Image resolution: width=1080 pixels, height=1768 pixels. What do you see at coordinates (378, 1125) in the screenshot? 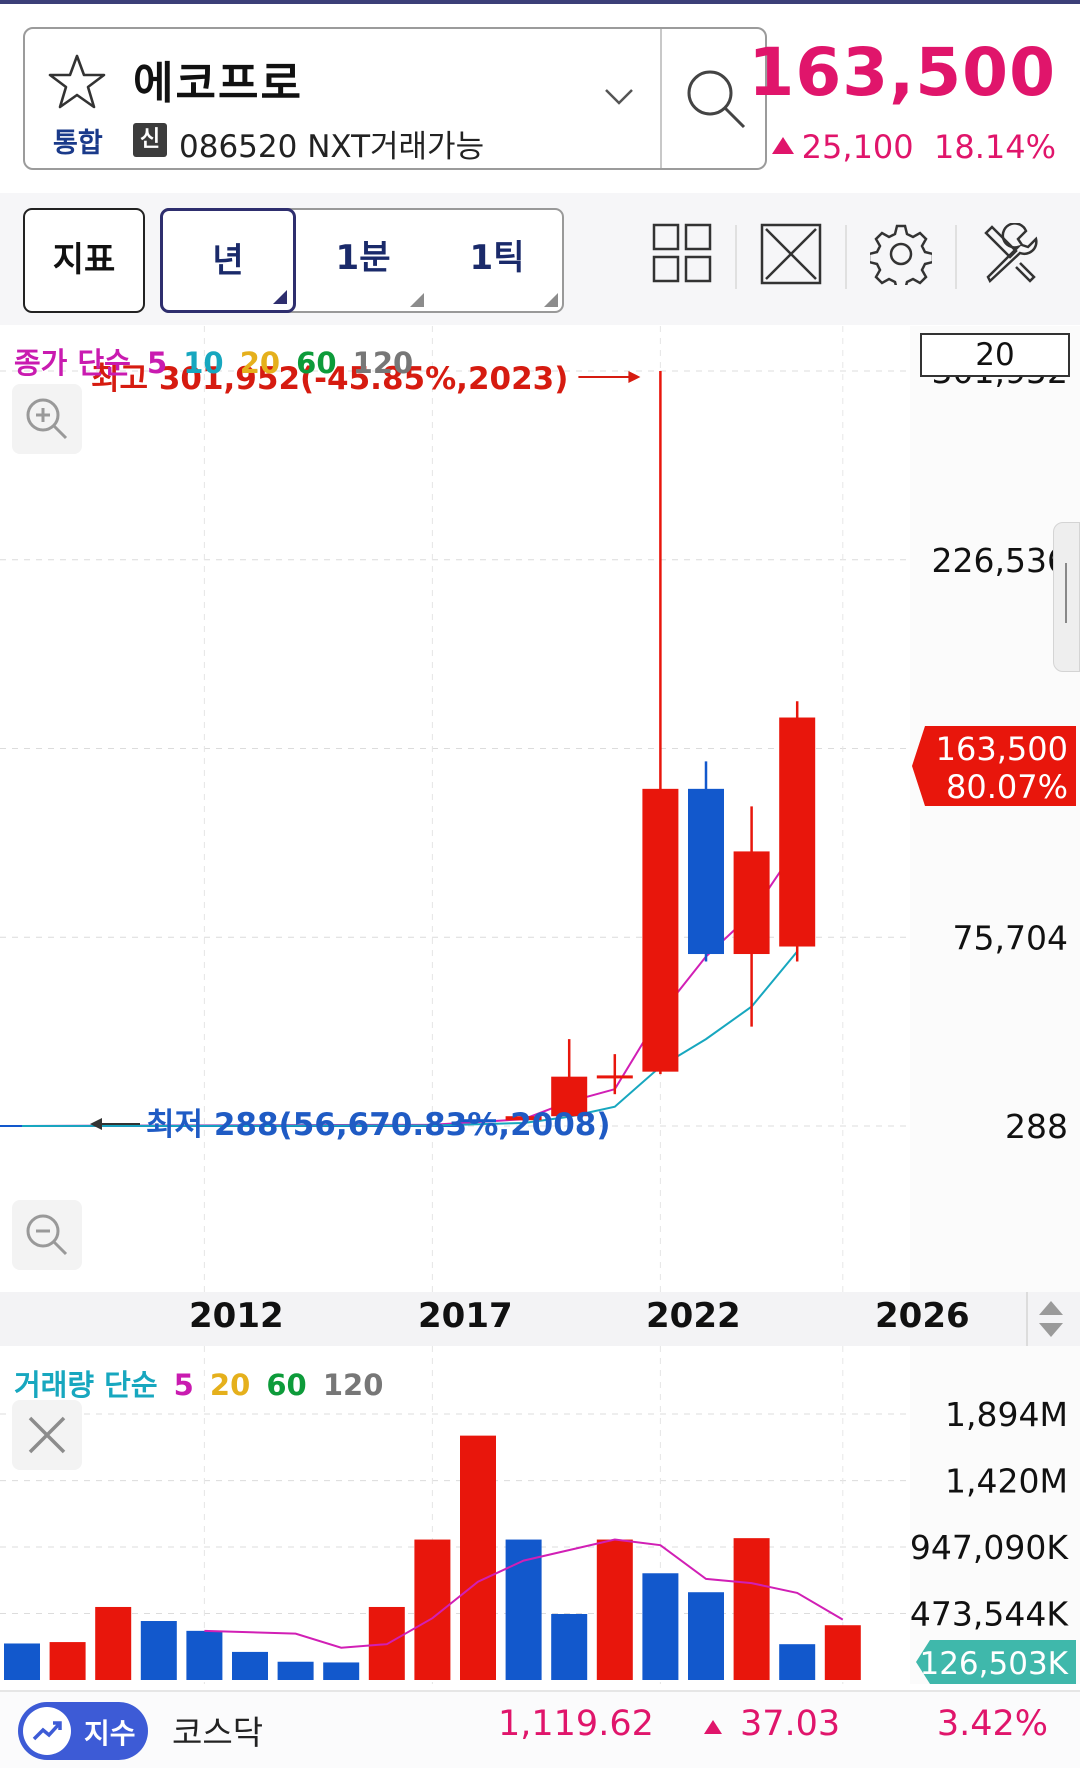
I see `low-annotation: 최저 288(56,670.83%,2008)` at bounding box center [378, 1125].